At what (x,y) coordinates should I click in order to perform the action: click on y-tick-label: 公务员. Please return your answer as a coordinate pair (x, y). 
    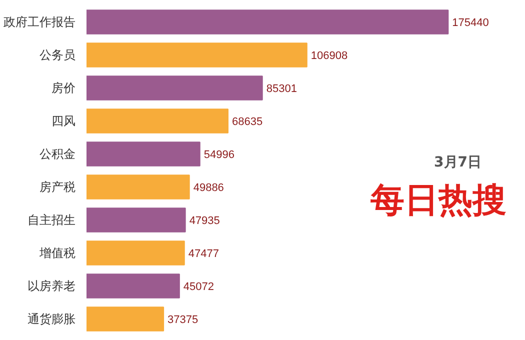
    Looking at the image, I should click on (58, 55).